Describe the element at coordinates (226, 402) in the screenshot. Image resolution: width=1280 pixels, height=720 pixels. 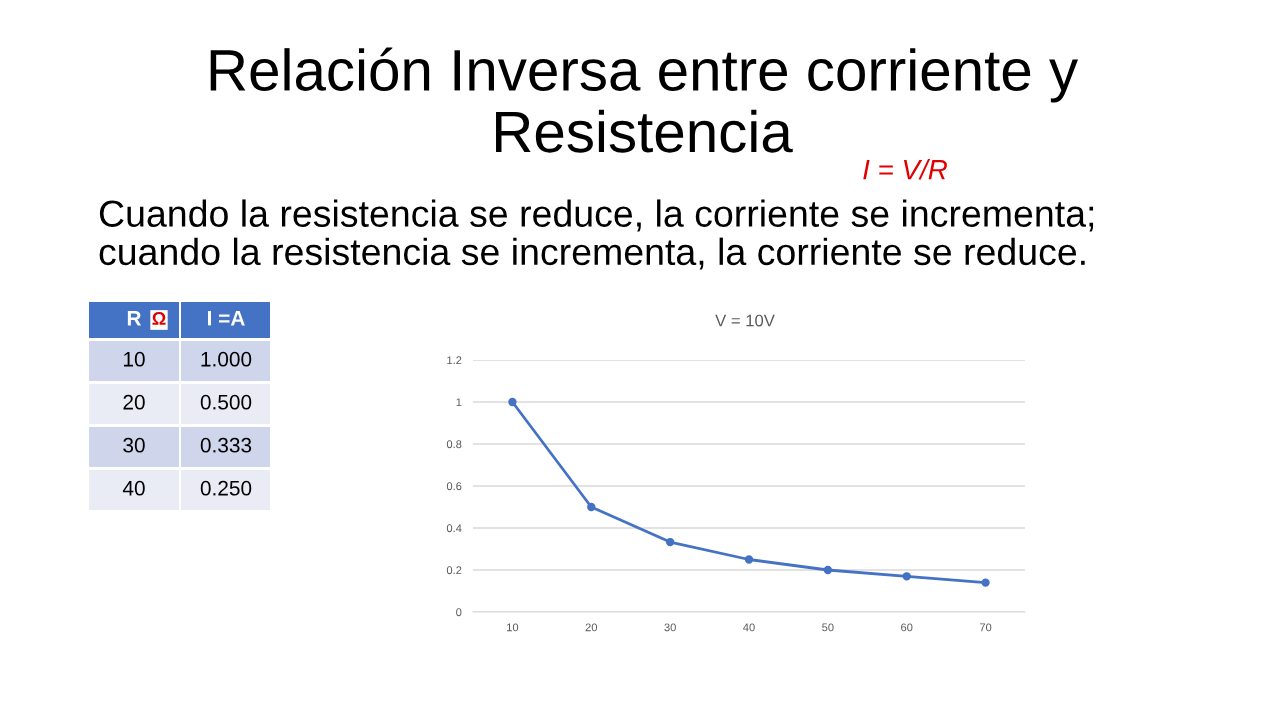
I see `text: 0.500` at that location.